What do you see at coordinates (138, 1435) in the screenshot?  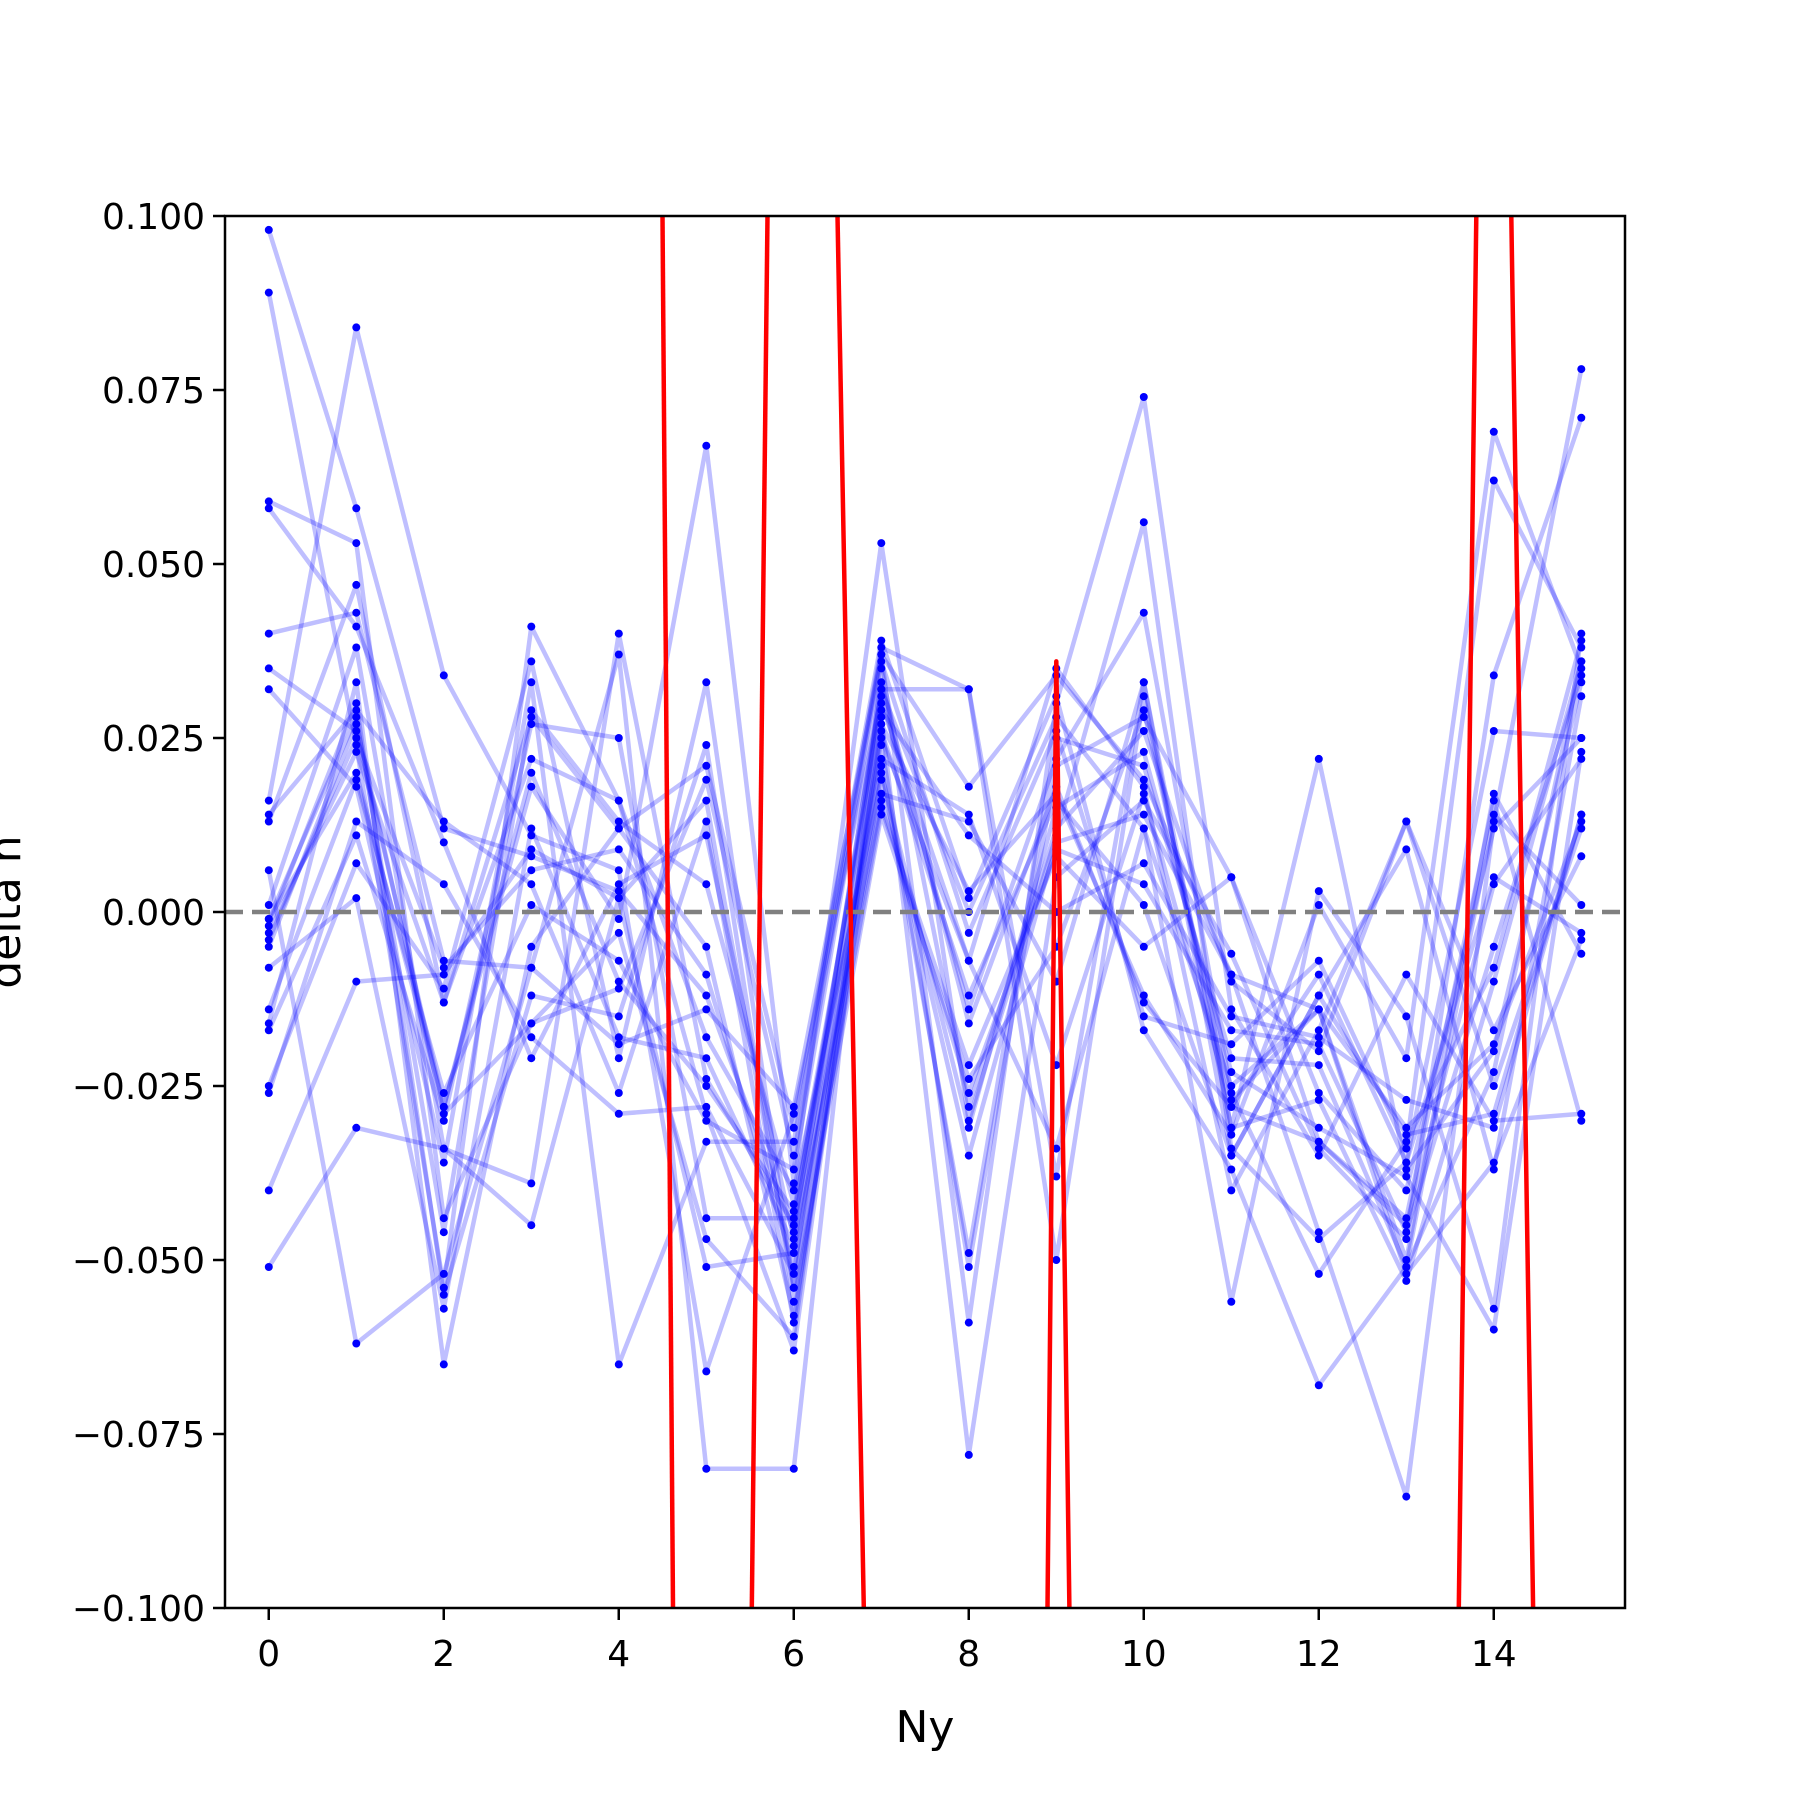 I see `y-tick-label: −0.075` at bounding box center [138, 1435].